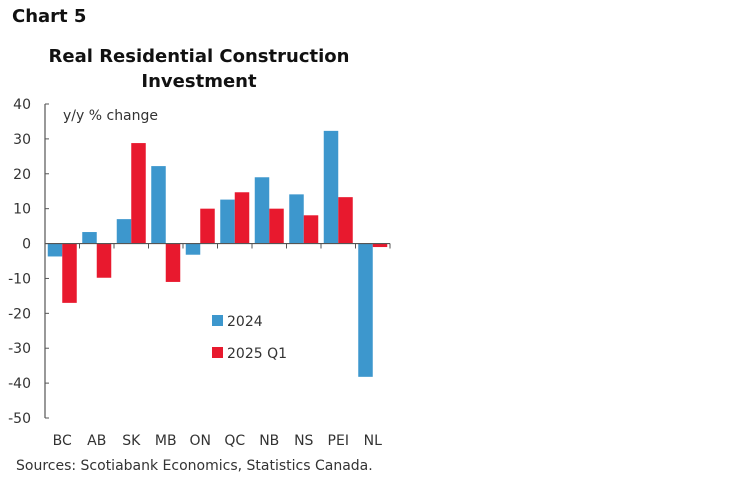  What do you see at coordinates (19, 314) in the screenshot?
I see `y-tick-label: -20` at bounding box center [19, 314].